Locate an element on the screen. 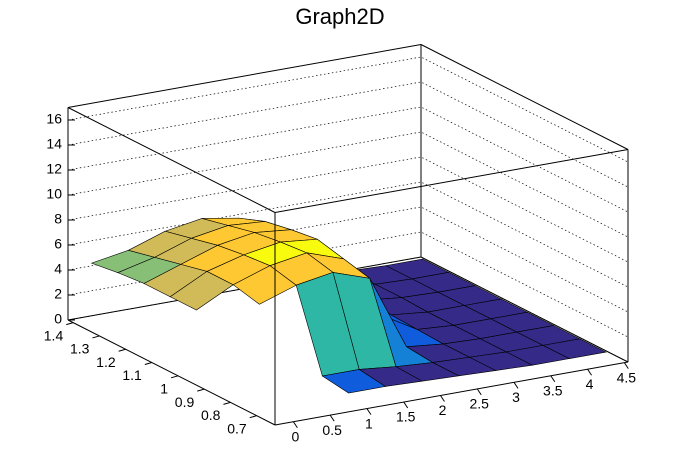  y-tick-label: 0.9 is located at coordinates (185, 402).